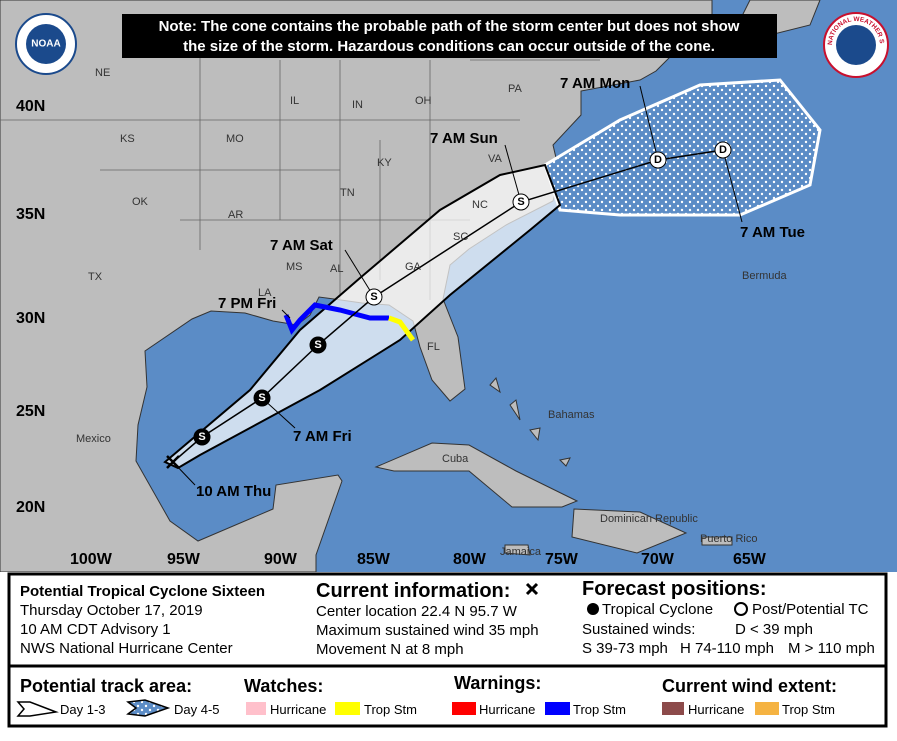 This screenshot has height=741, width=897. What do you see at coordinates (95, 277) in the screenshot?
I see `region-label: TX` at bounding box center [95, 277].